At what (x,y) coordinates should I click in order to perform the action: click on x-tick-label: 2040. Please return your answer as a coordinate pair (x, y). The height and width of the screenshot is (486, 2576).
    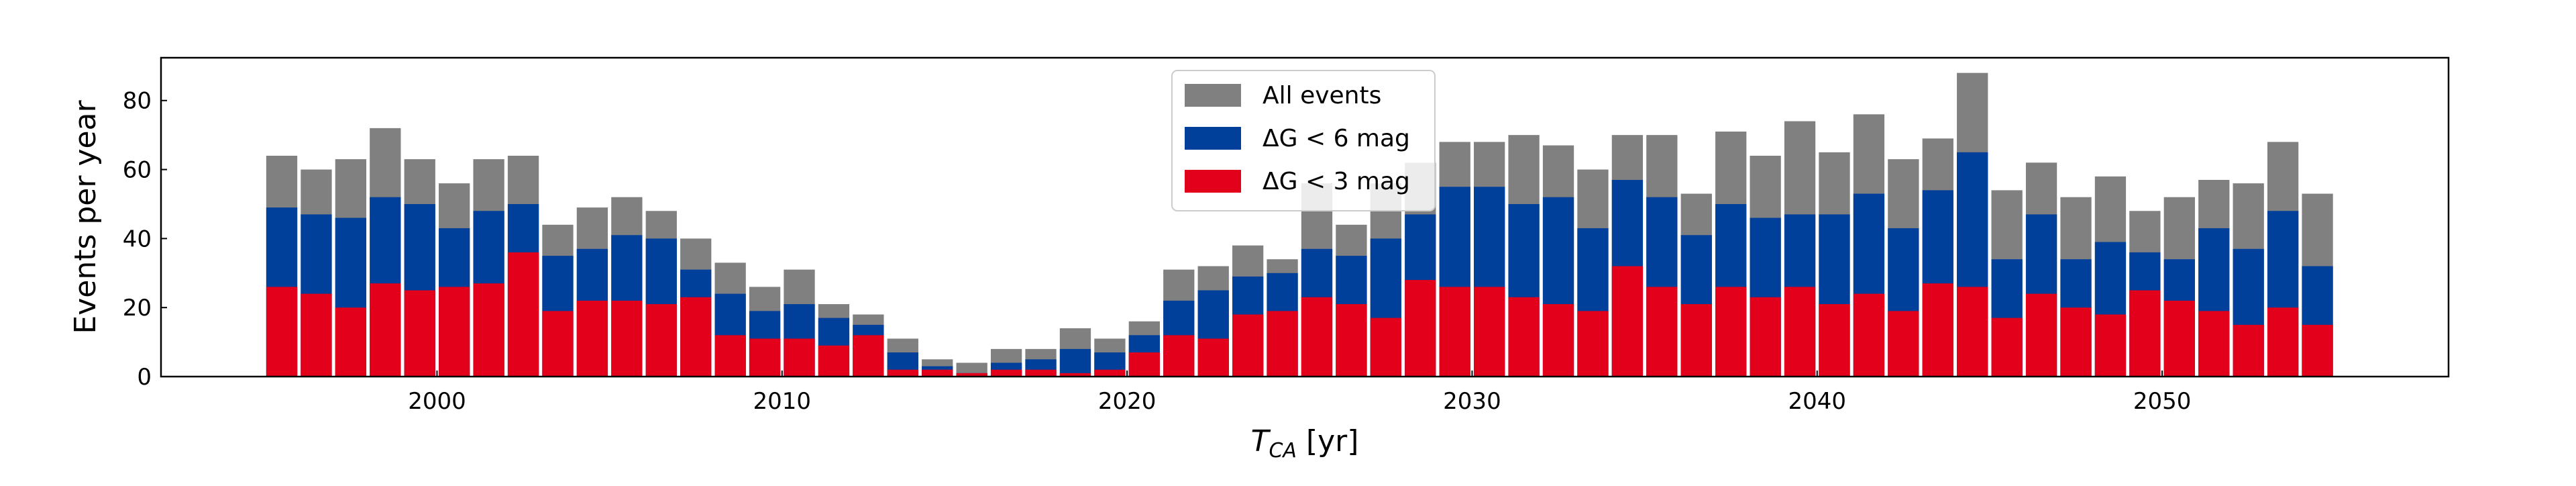
    Looking at the image, I should click on (1817, 402).